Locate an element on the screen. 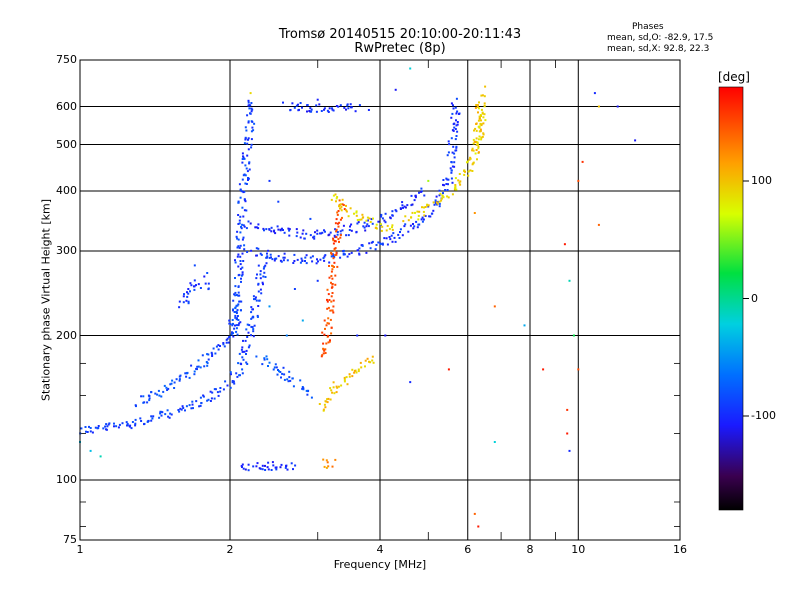  colorbar-tick-label: 0 is located at coordinates (754, 298).